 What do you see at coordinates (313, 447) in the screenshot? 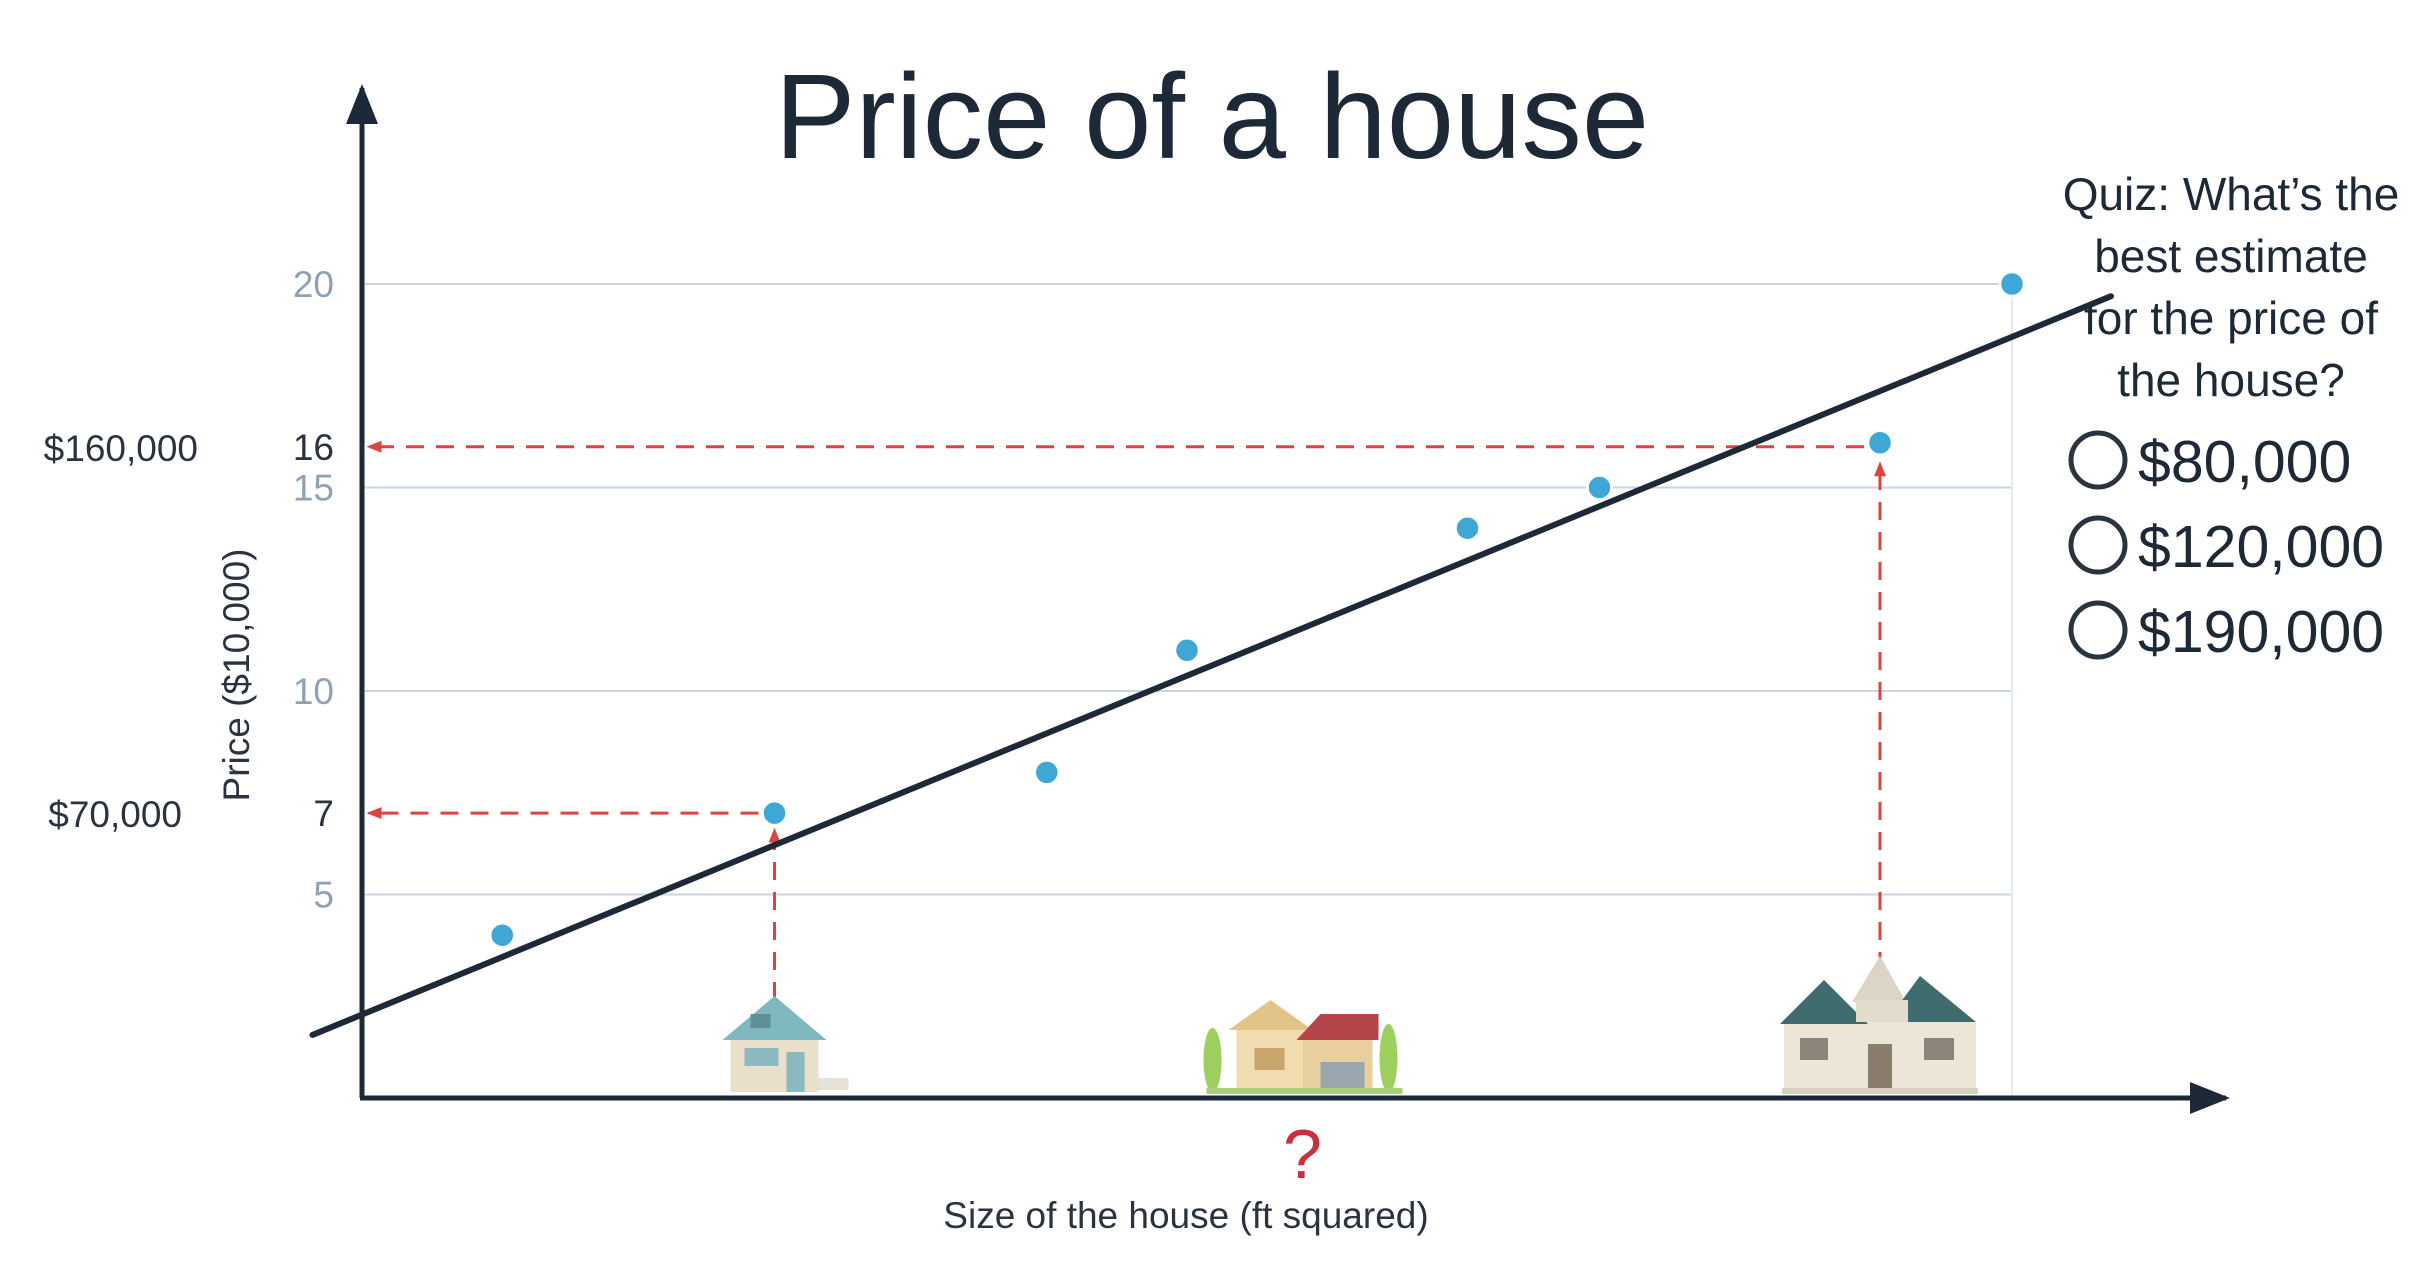
I see `y-tick-label: 16` at bounding box center [313, 447].